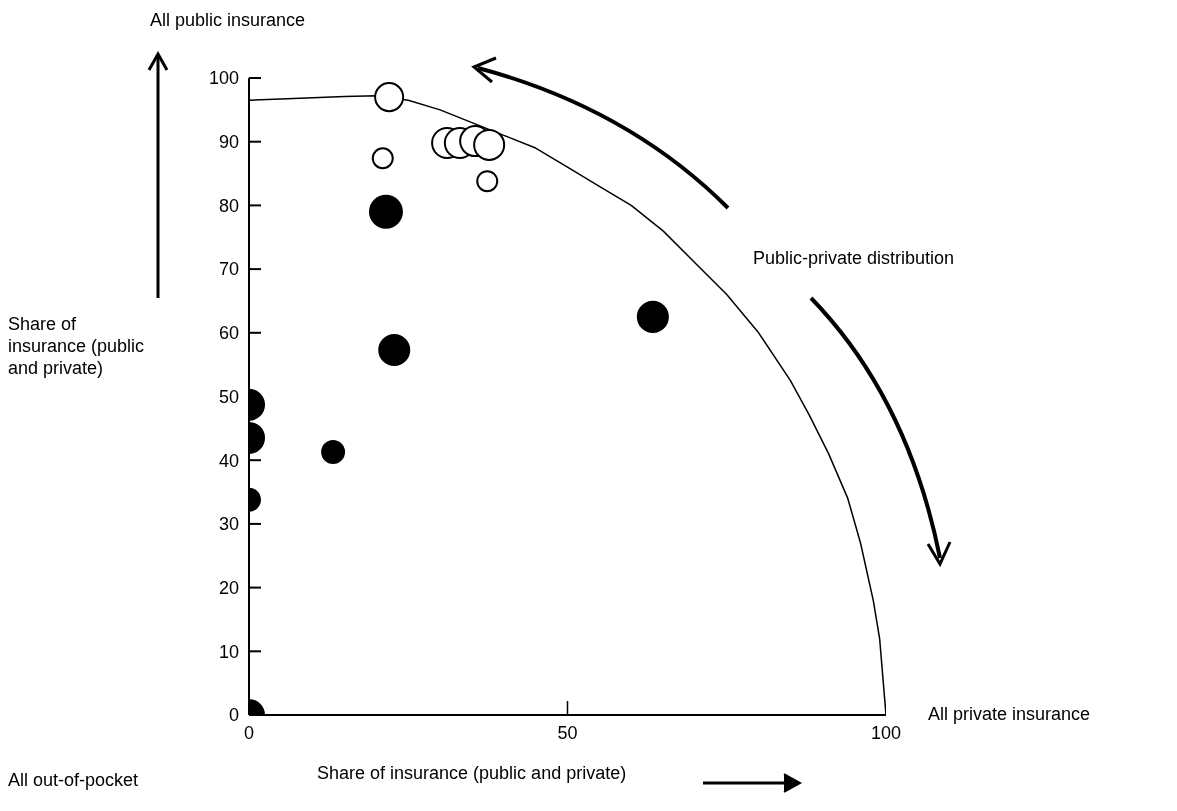  I want to click on y-tick-label: 40, so click(228, 460).